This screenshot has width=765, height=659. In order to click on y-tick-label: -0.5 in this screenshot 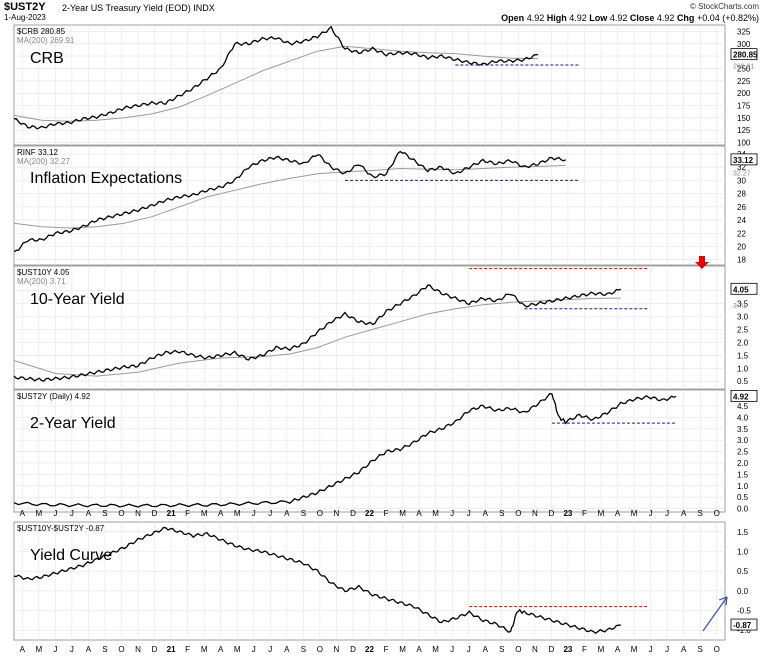, I will do `click(744, 611)`.